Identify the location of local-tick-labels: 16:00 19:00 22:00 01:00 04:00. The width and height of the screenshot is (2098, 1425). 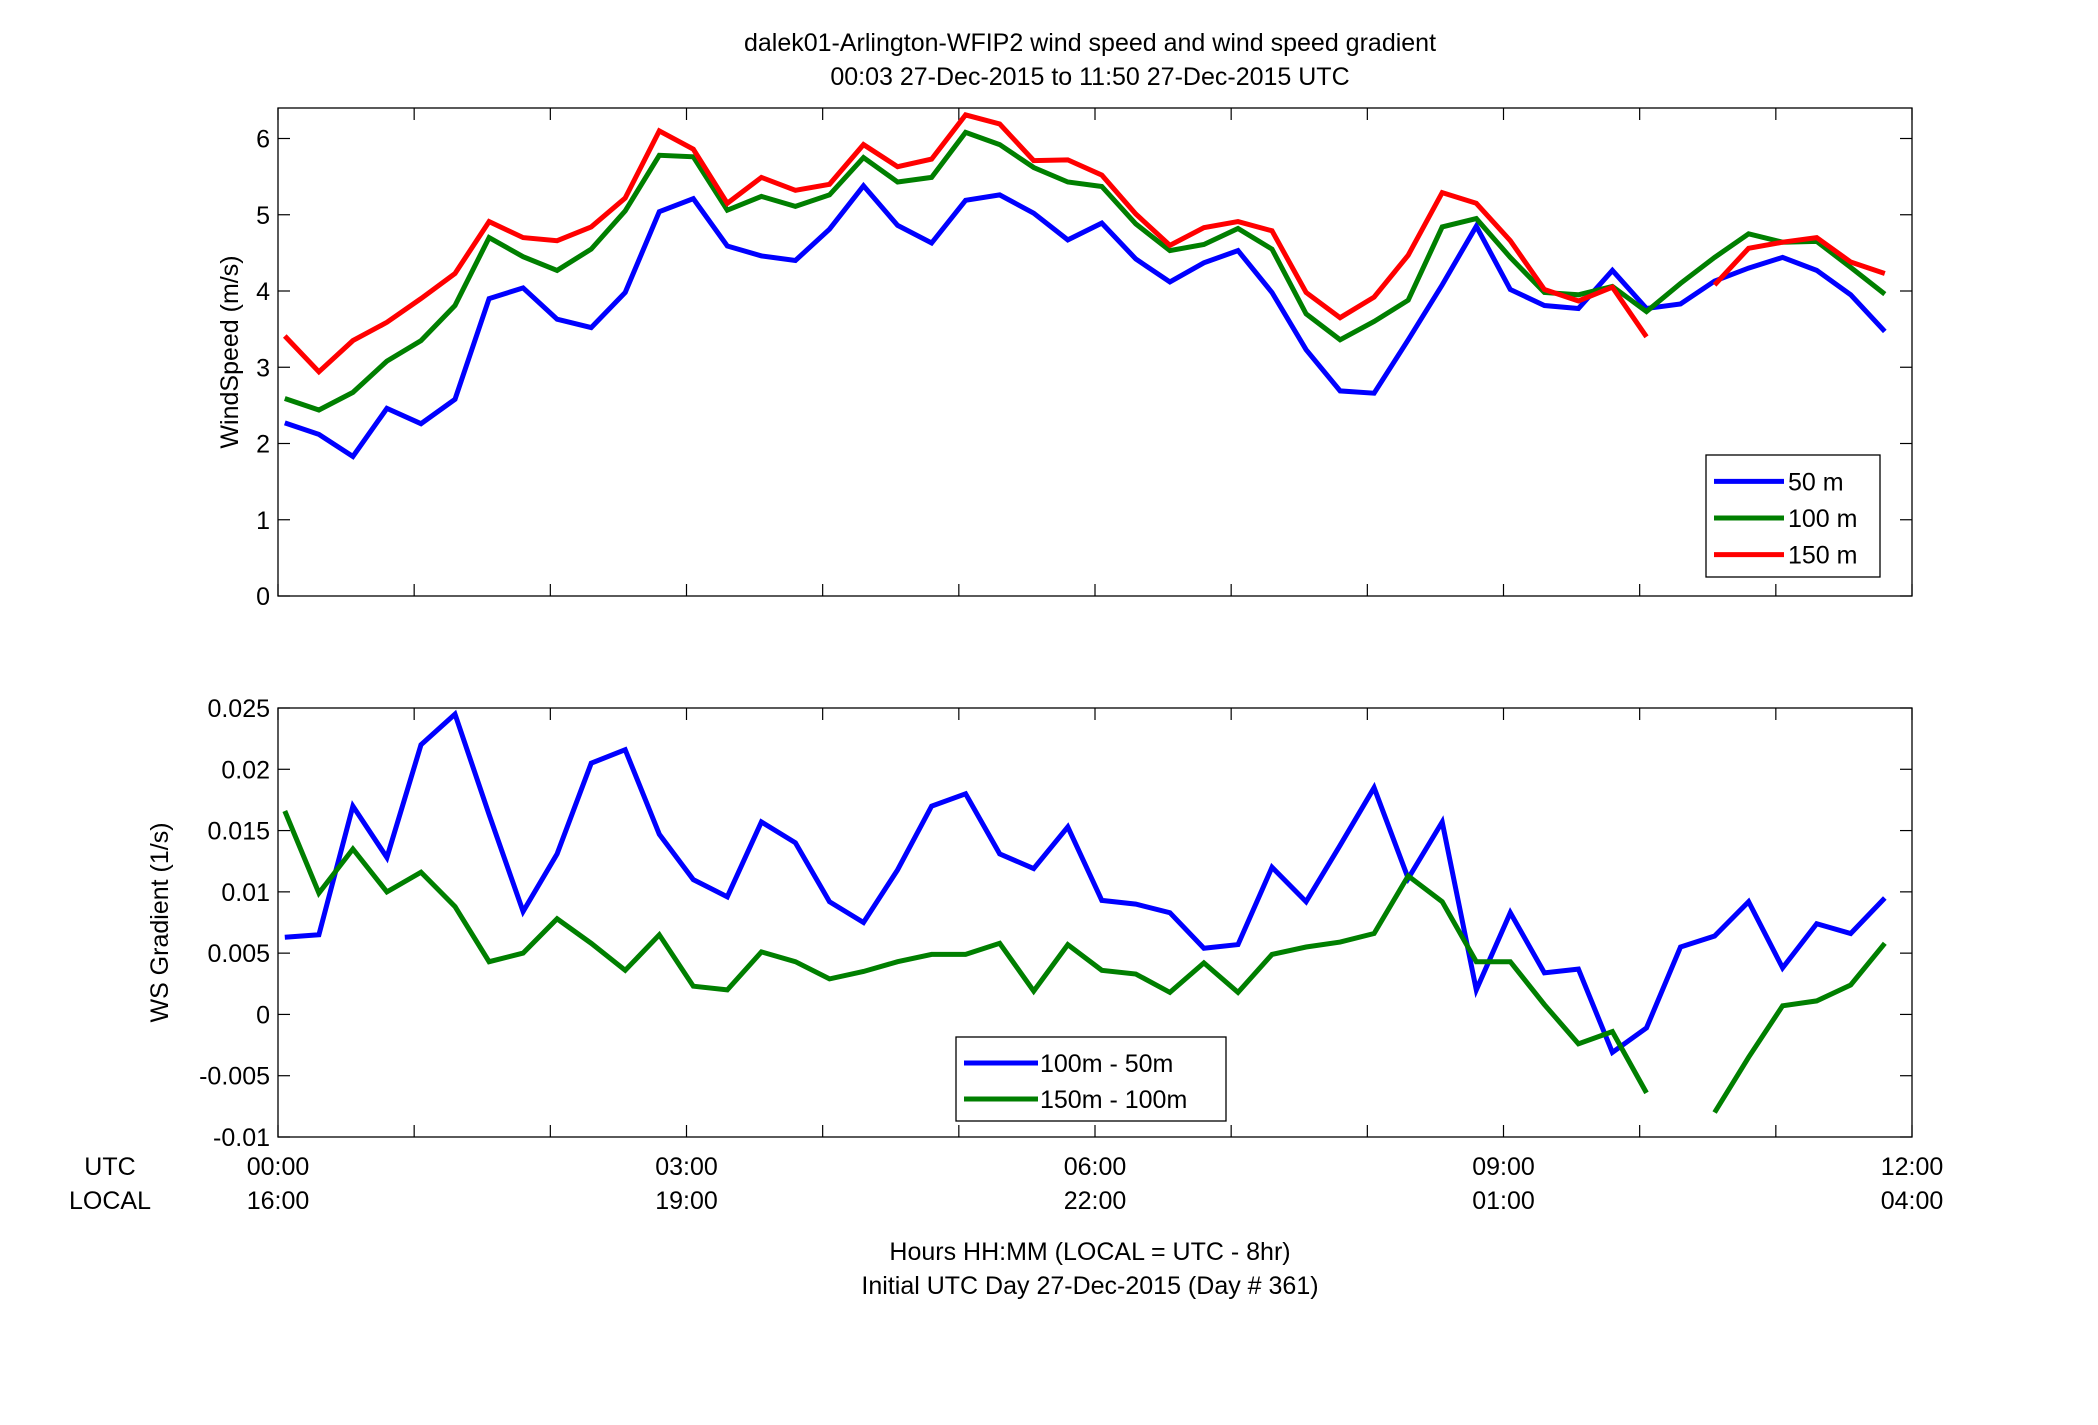
(1095, 1201).